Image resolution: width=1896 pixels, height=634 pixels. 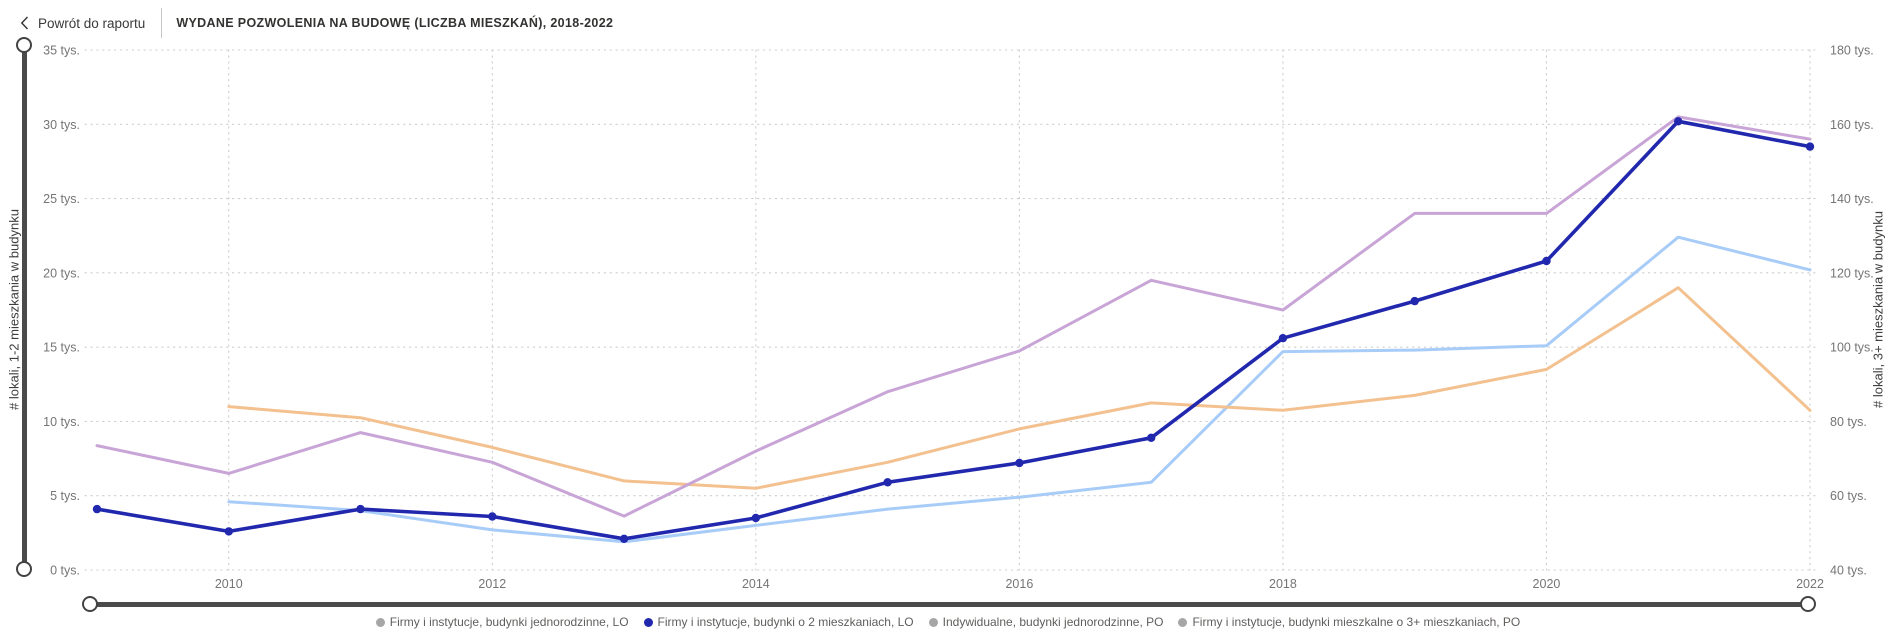 What do you see at coordinates (61, 422) in the screenshot?
I see `left-axis-tick-label: 10 tys.` at bounding box center [61, 422].